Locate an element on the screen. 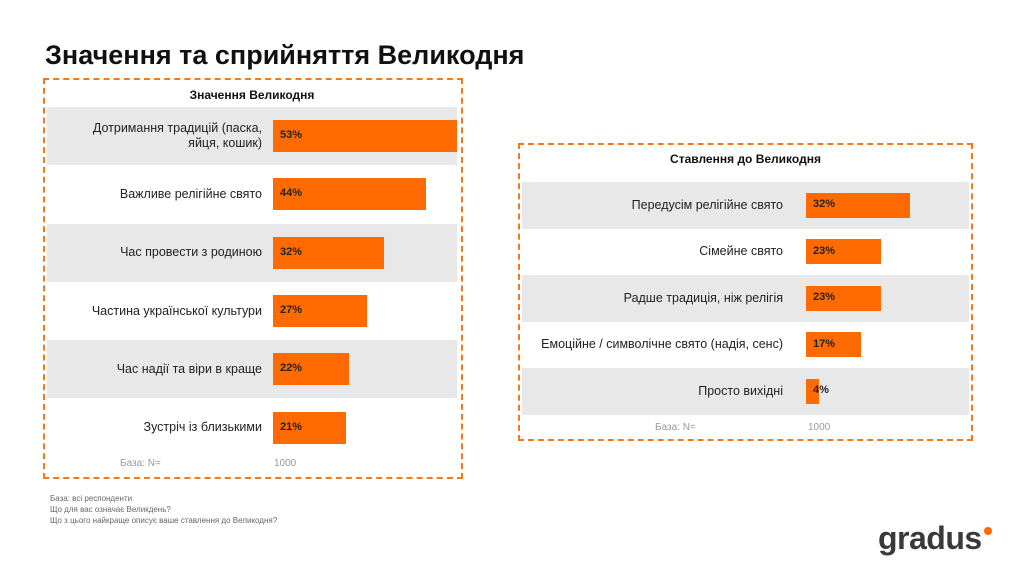 This screenshot has height=576, width=1024. category-label: Час провести з родиною is located at coordinates (191, 252).